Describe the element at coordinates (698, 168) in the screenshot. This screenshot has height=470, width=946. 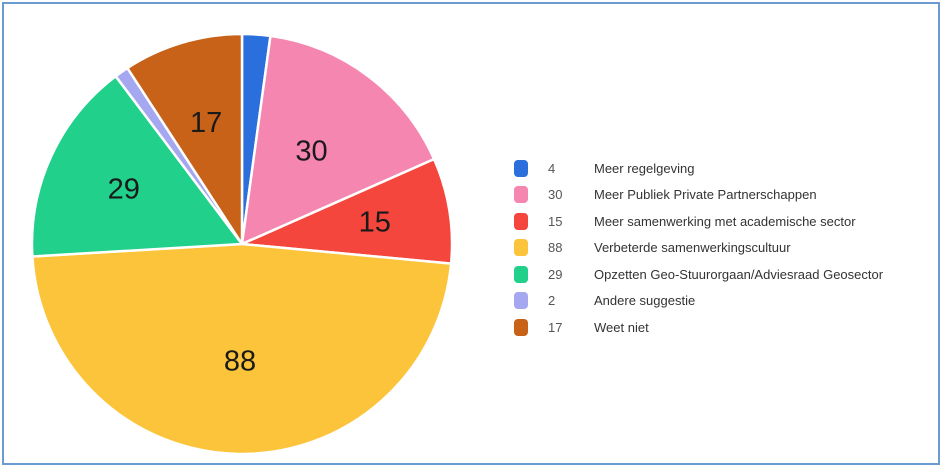
I see `legend-item: 4 Meer regelgeving` at that location.